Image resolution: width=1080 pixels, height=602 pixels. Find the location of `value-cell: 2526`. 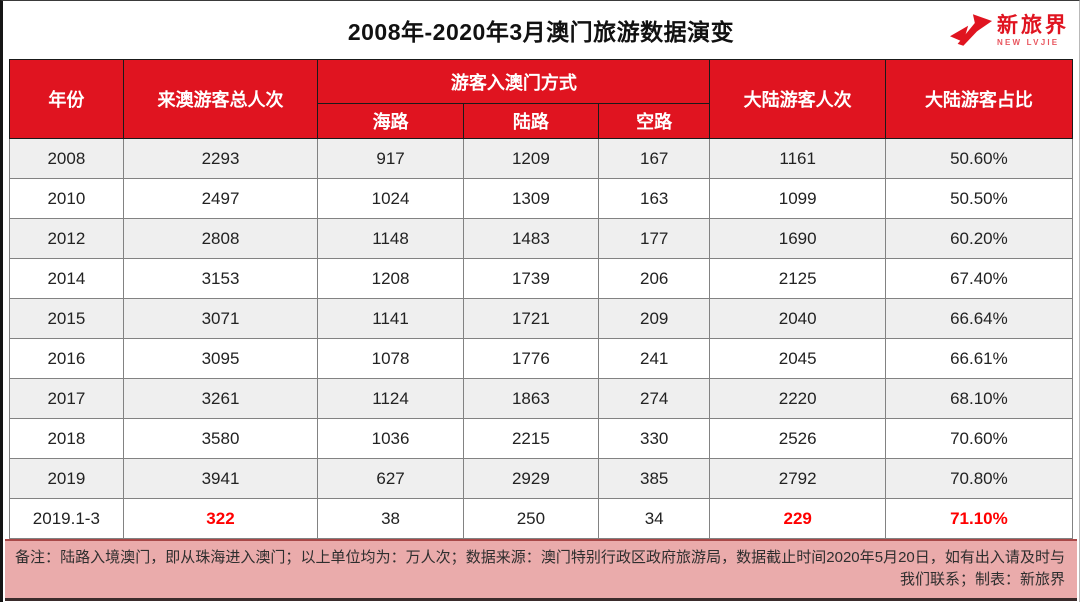

value-cell: 2526 is located at coordinates (797, 438).